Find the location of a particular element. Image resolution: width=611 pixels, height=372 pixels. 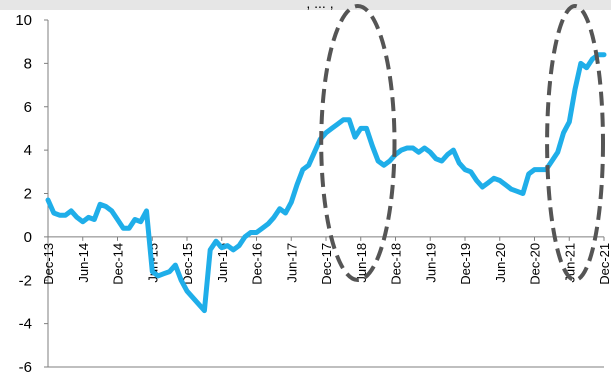

x-tick-label: Dec-15 is located at coordinates (187, 264).